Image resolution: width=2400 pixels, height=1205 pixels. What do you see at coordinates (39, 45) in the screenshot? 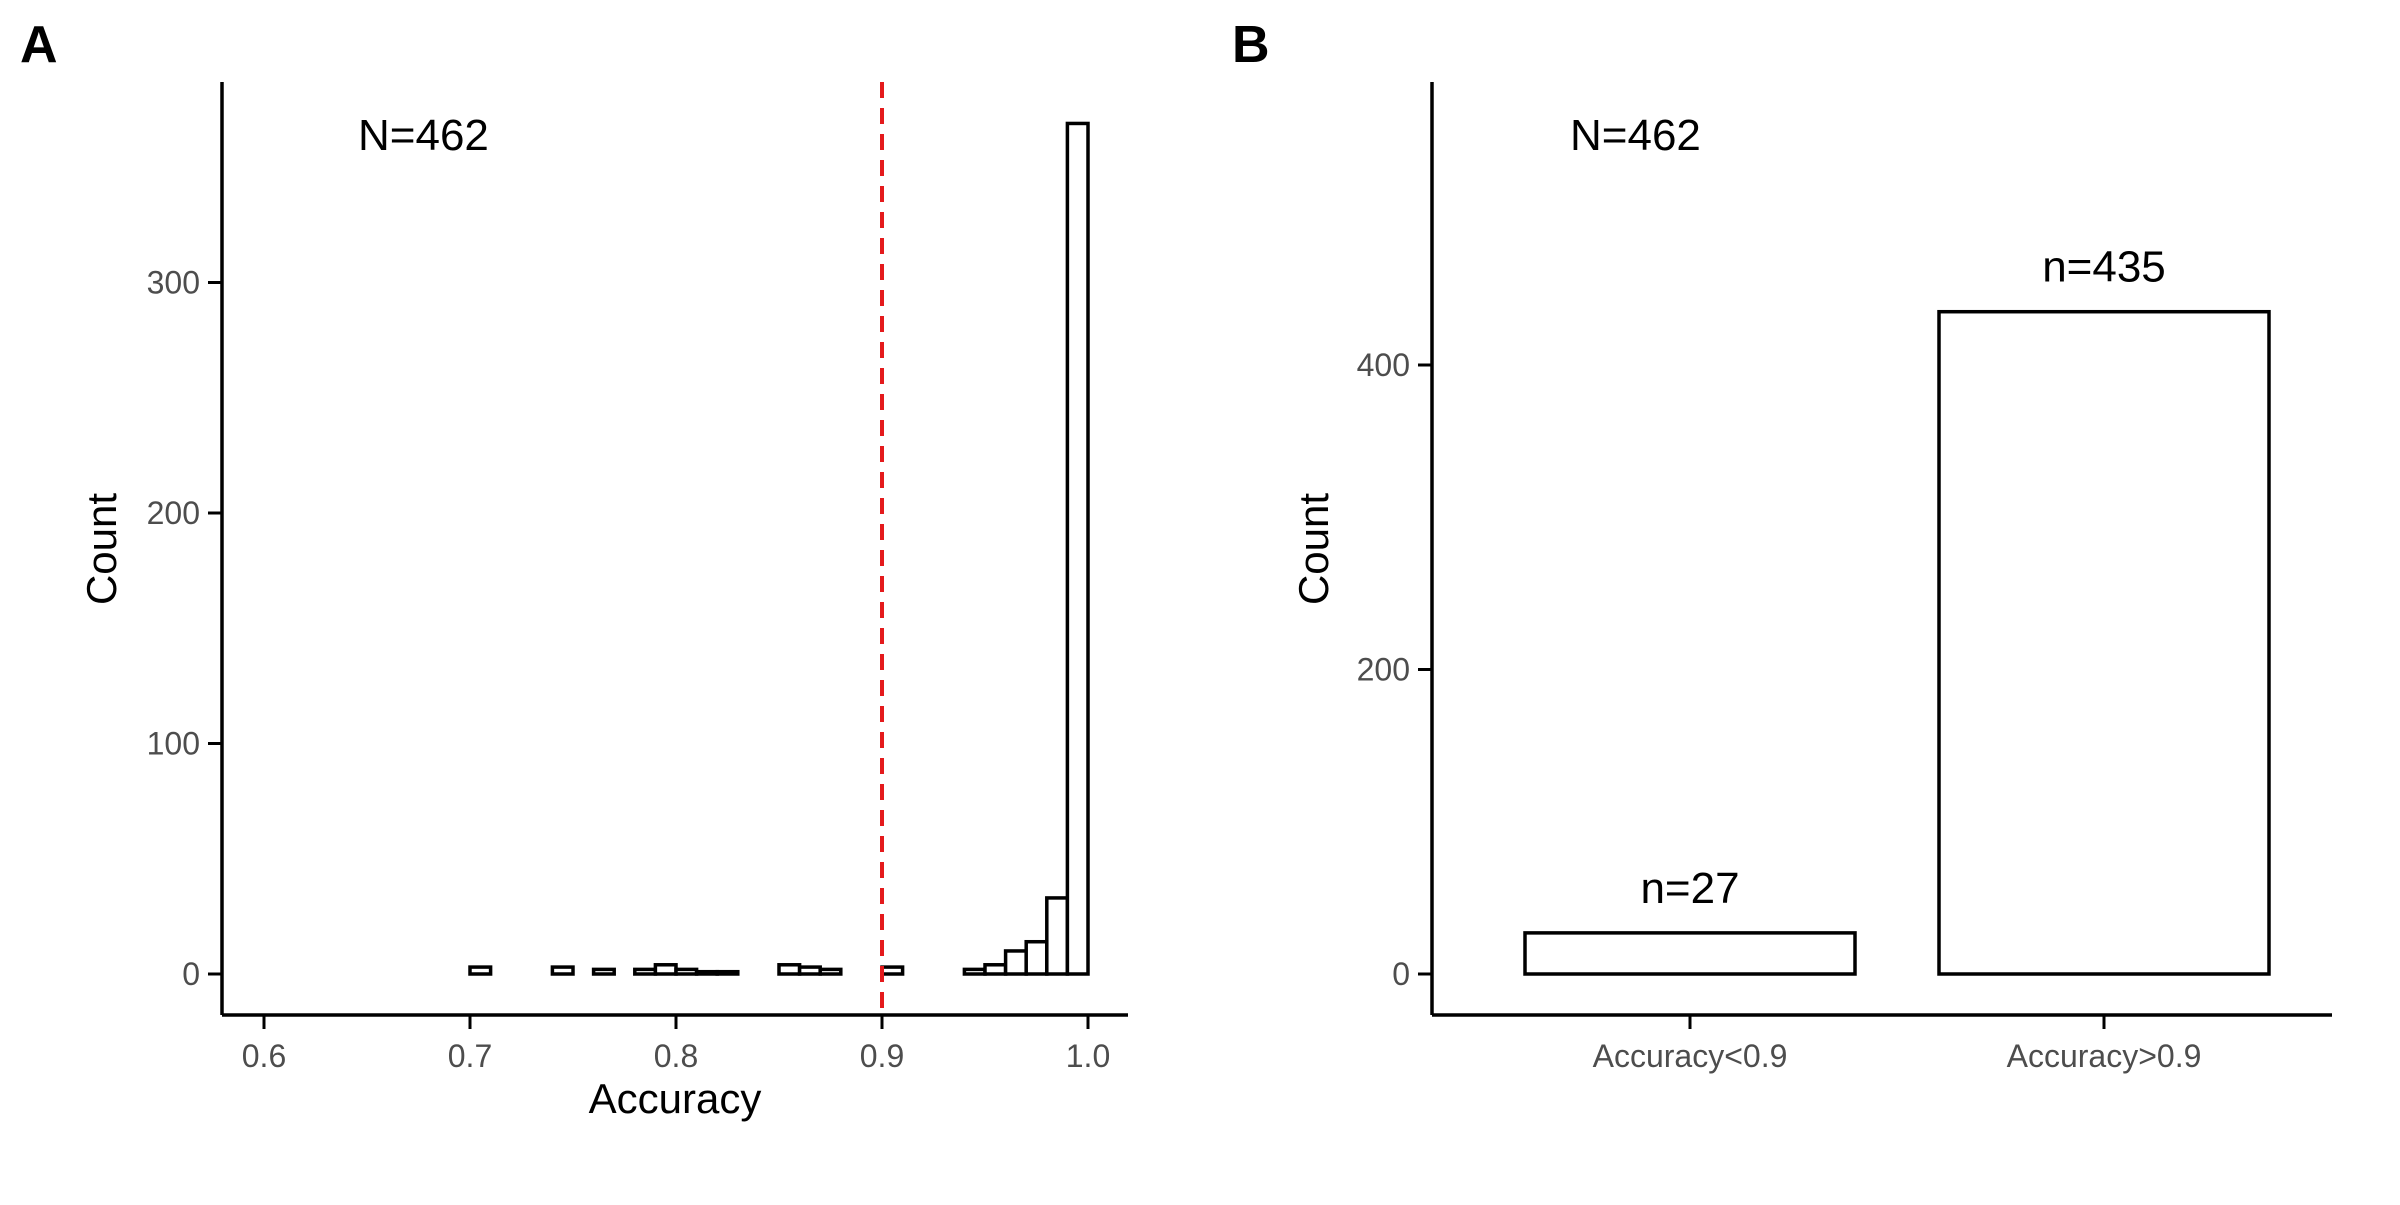
I see `panel-a-letter: A` at bounding box center [39, 45].